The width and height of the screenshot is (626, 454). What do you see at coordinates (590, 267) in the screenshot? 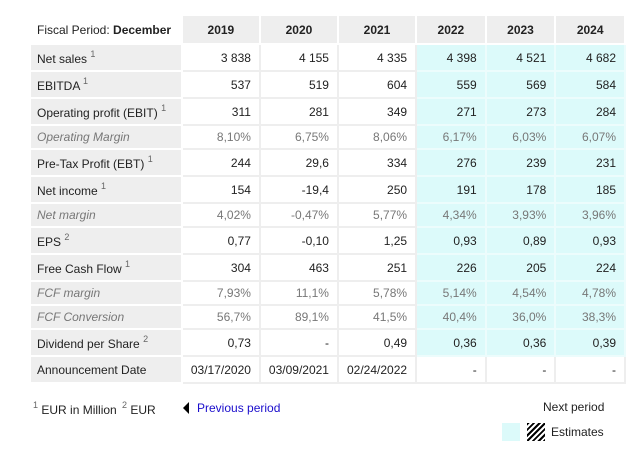
I see `value-cell: 224` at bounding box center [590, 267].